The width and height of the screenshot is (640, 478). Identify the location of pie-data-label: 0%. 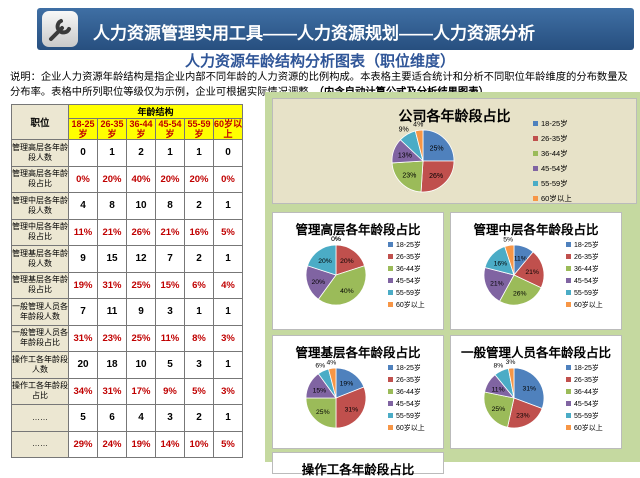
(336, 239).